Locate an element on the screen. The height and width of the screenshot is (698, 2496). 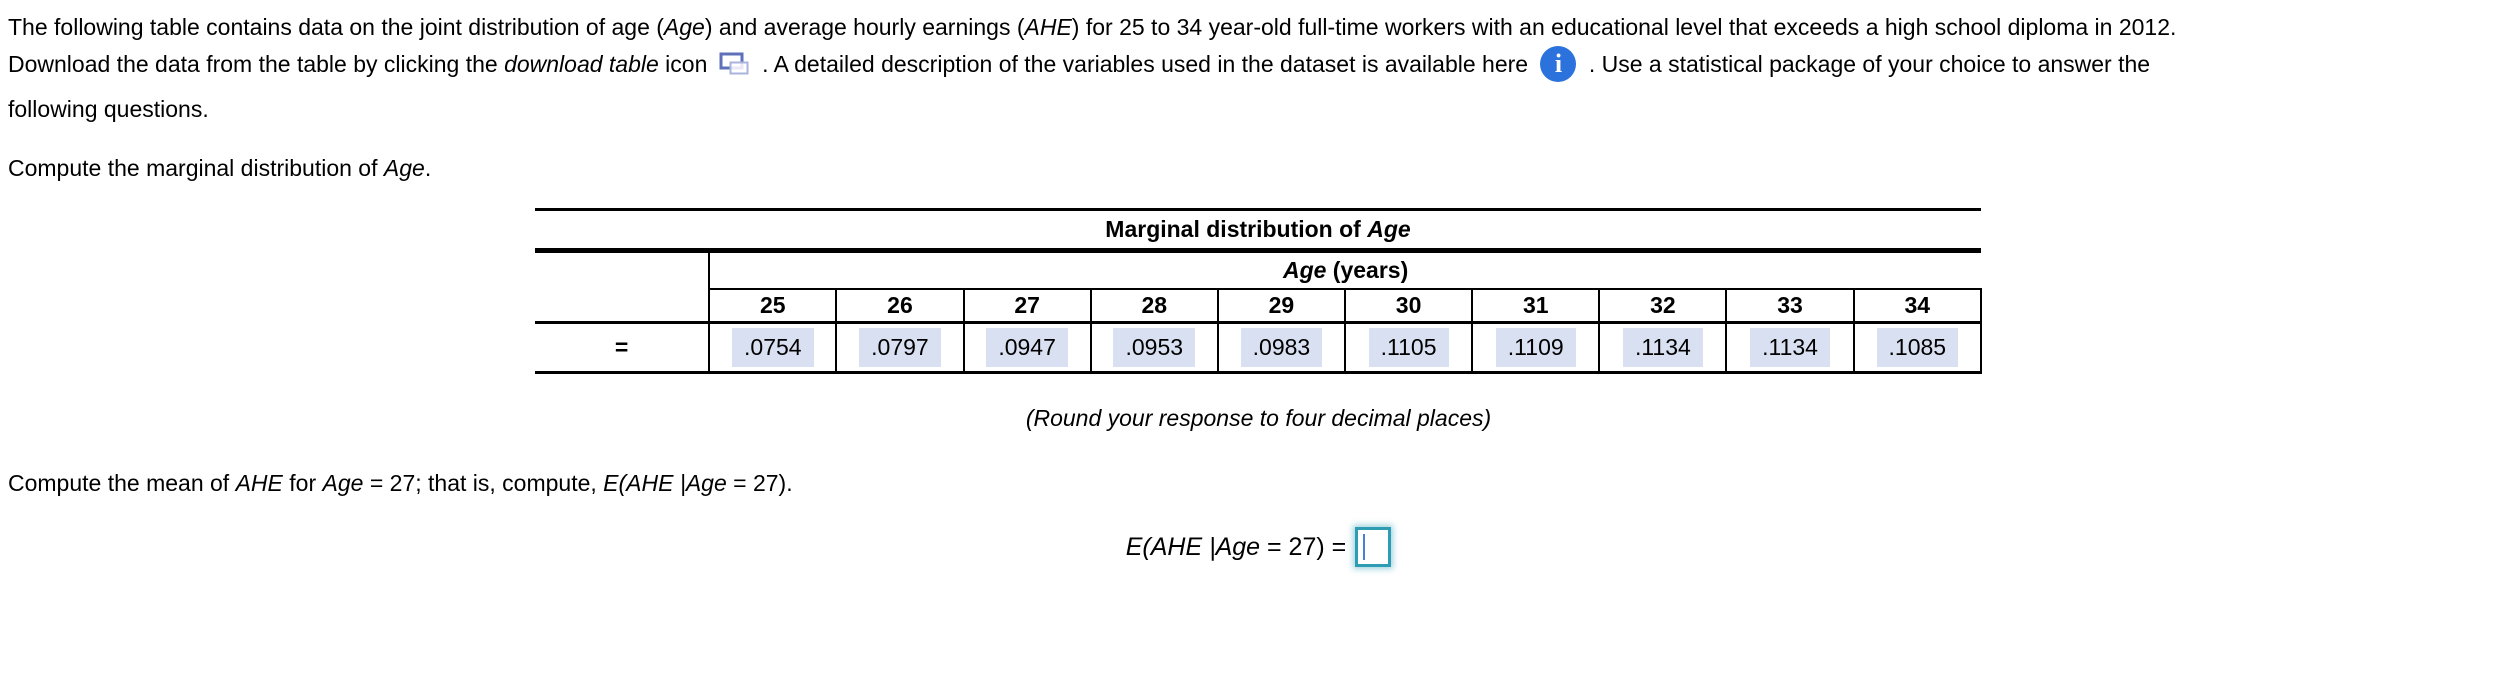
answer-field-age-29: .0983 is located at coordinates (1281, 347).